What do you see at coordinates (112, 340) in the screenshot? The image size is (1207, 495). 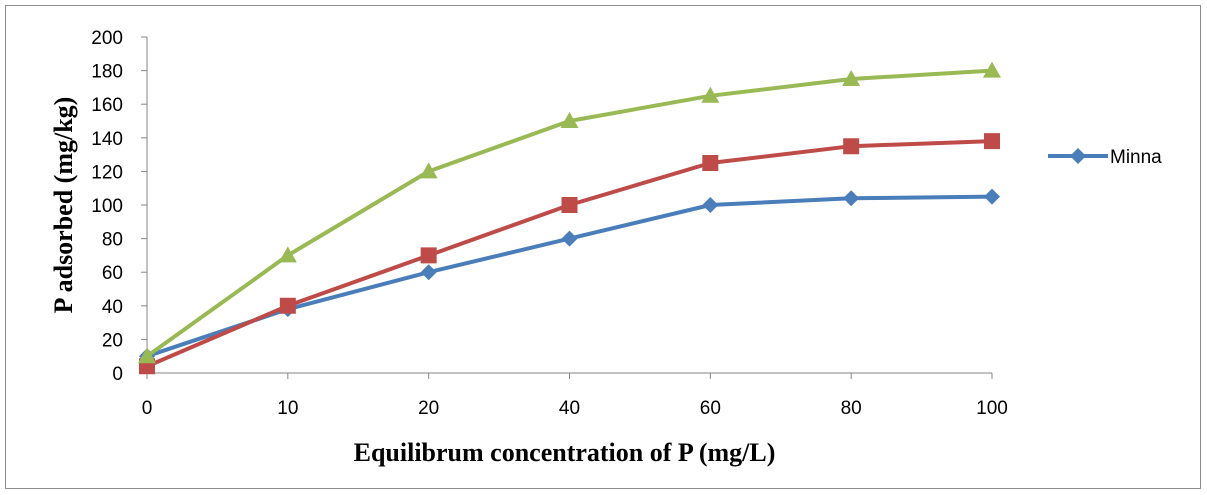 I see `y-tick-label: 20` at bounding box center [112, 340].